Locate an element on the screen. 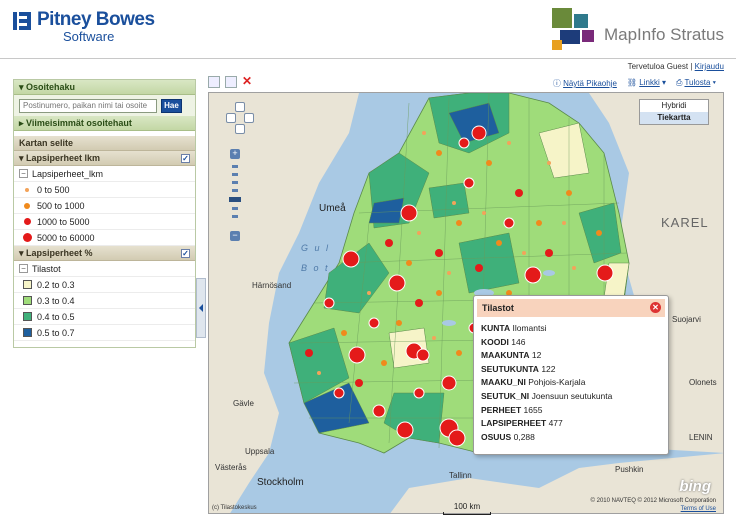  map-label-gulf: G u l is located at coordinates (316, 248).